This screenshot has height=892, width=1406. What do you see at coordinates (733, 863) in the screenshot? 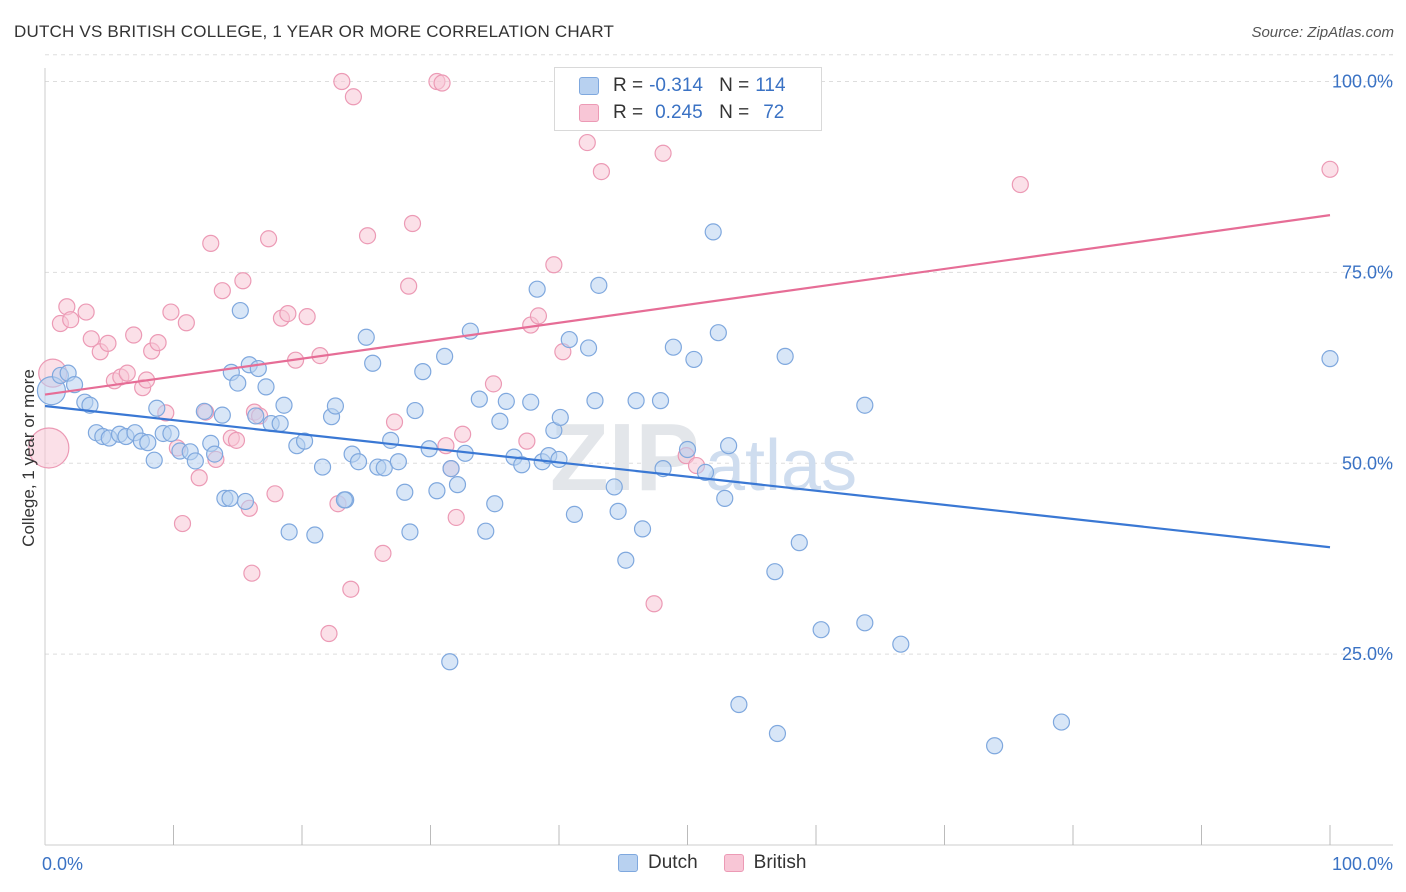
I see `british-legend-swatch` at bounding box center [733, 863].